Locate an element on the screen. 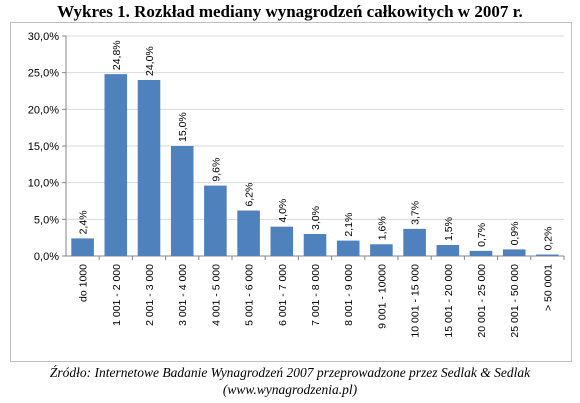  bar-value-label: 0,7% is located at coordinates (482, 235).